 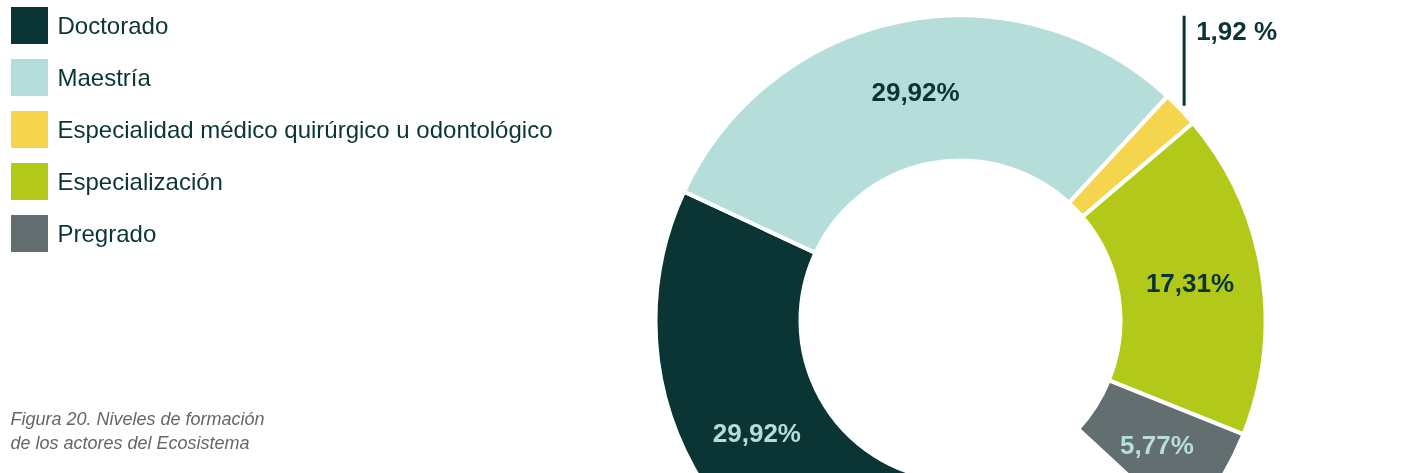 I want to click on legend-label: Maestría, so click(x=104, y=77).